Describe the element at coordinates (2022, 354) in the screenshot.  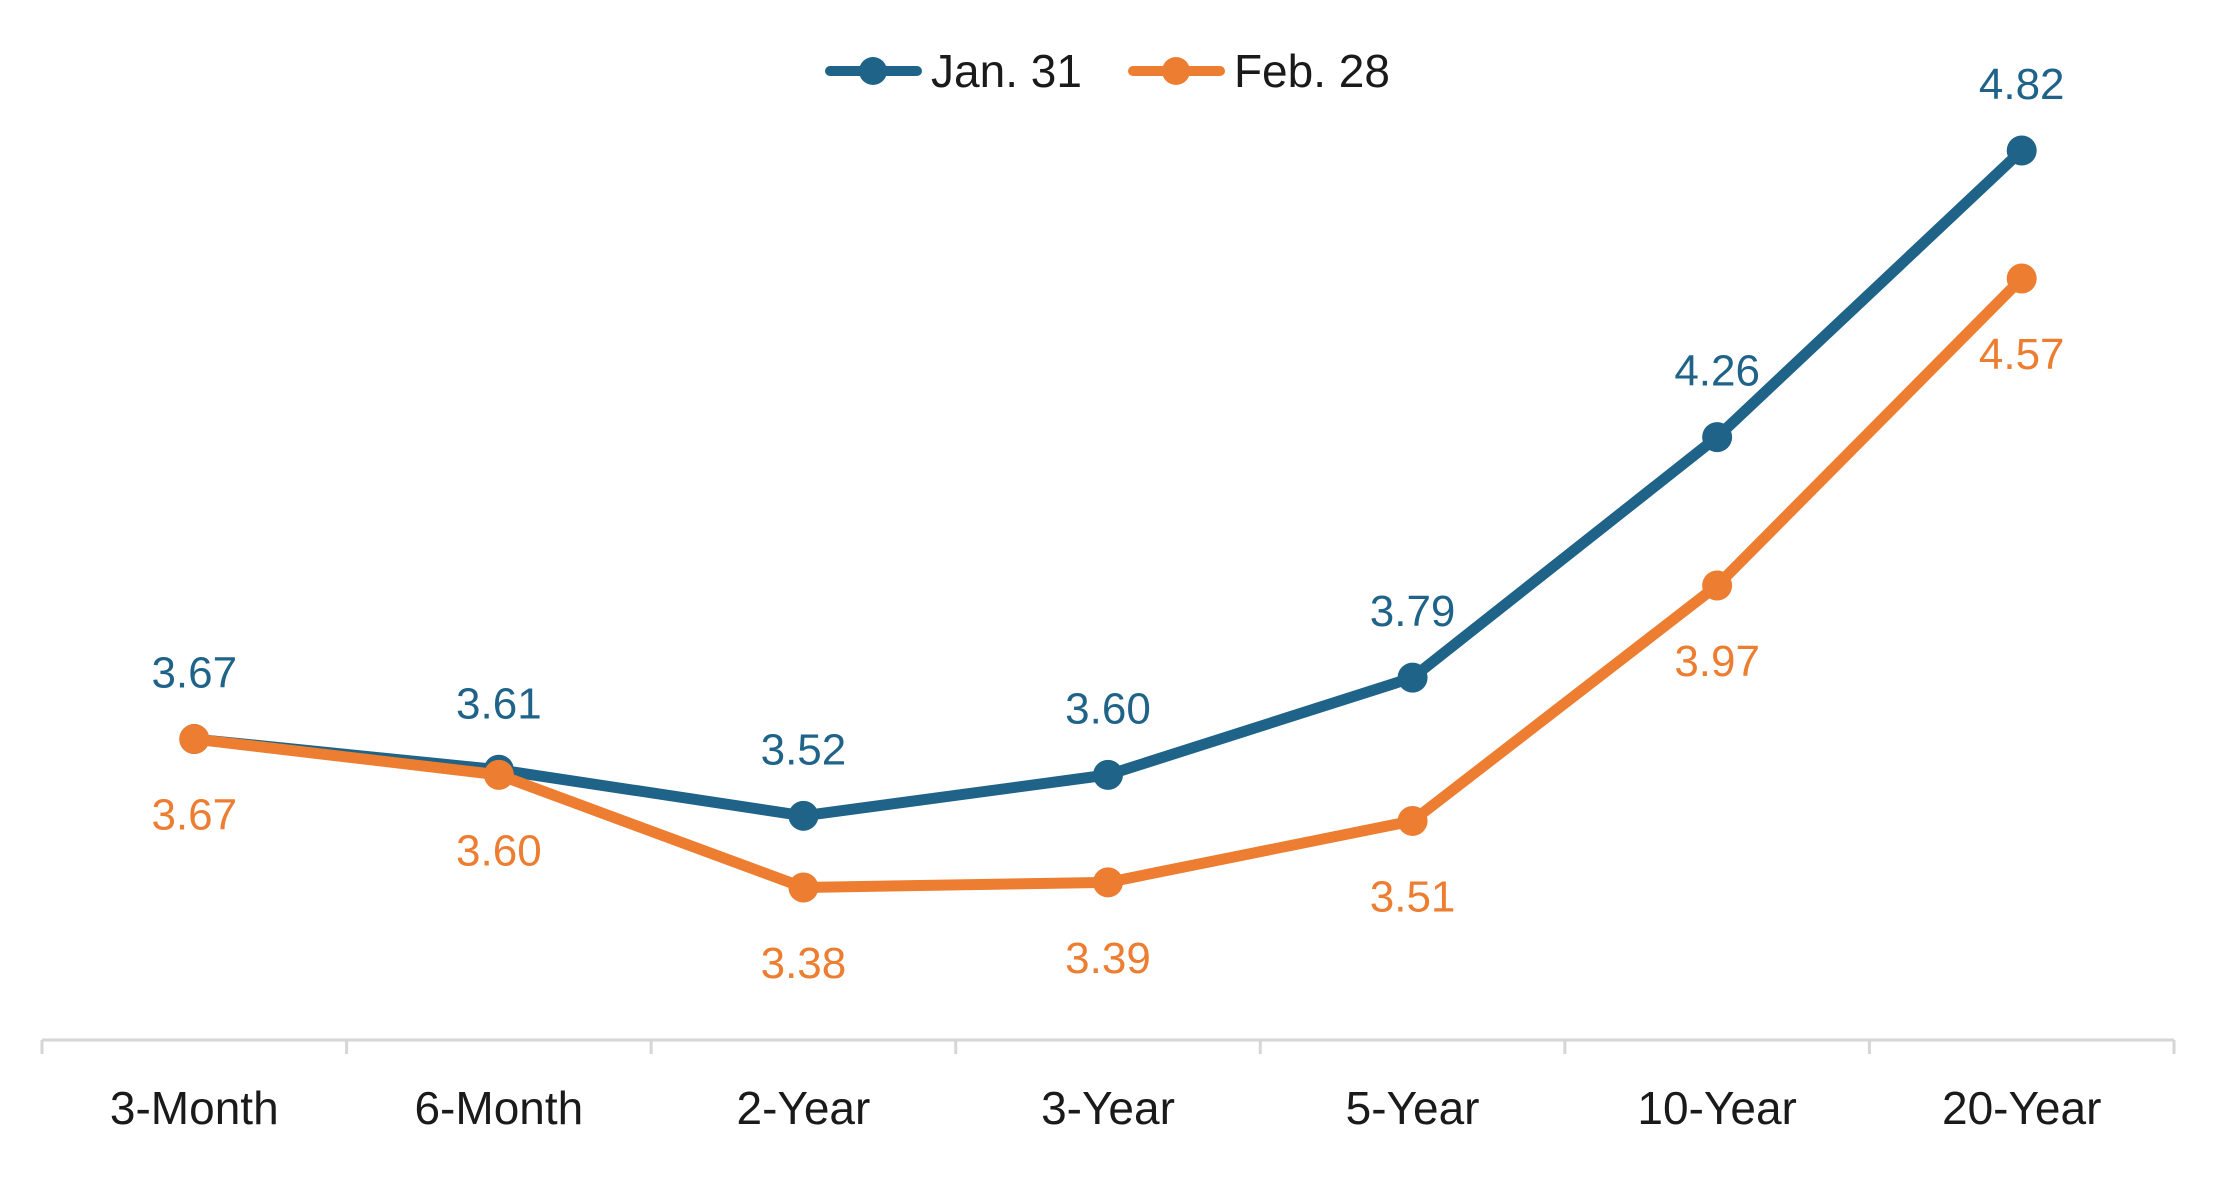
I see `data-label-feb-28-20-year: 4.57` at that location.